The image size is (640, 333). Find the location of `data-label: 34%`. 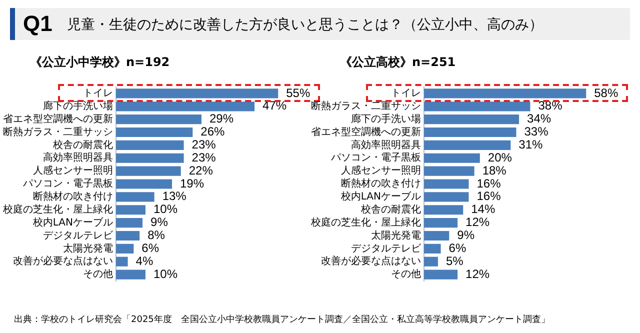

data-label: 34% is located at coordinates (539, 119).